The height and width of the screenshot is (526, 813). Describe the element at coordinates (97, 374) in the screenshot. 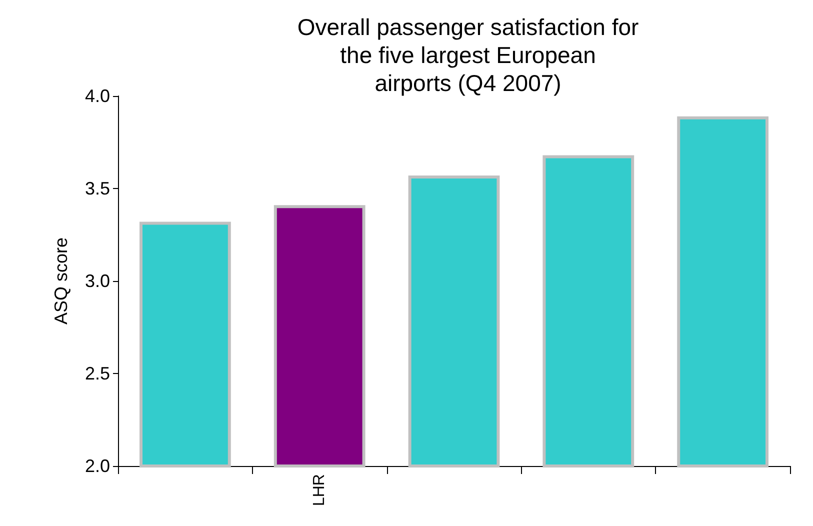

I see `y-tick-label: 2.5` at that location.